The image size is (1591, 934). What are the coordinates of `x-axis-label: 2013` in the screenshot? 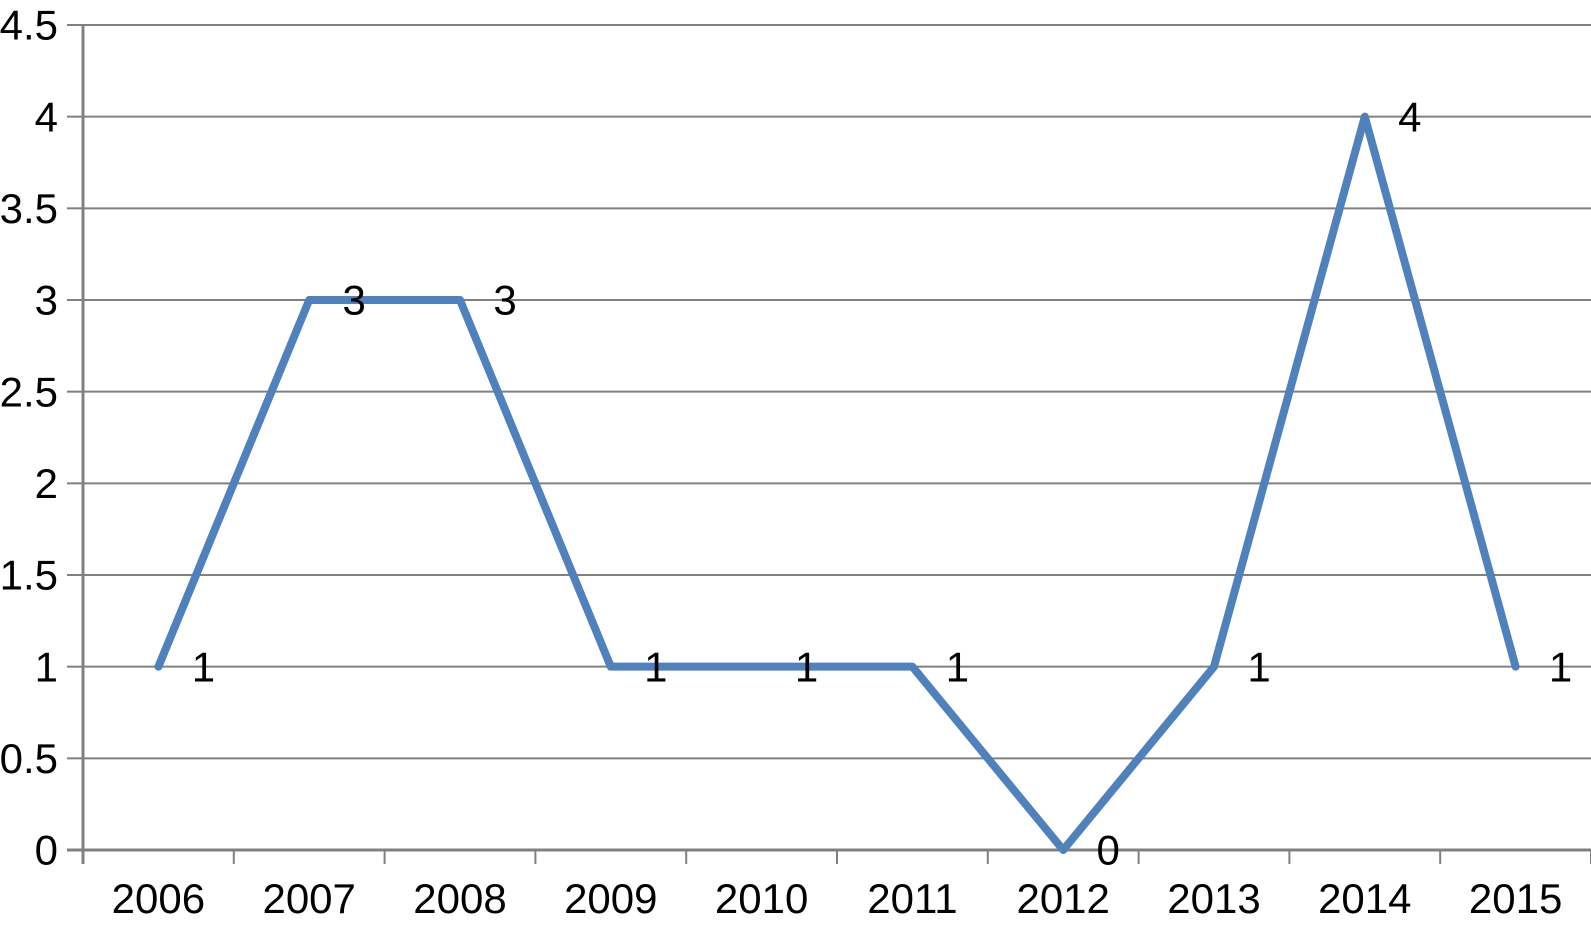 It's located at (1213, 898).